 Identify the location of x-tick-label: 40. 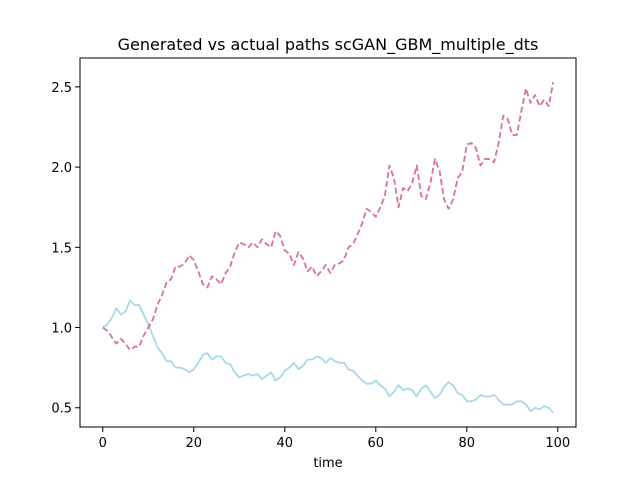
(284, 443).